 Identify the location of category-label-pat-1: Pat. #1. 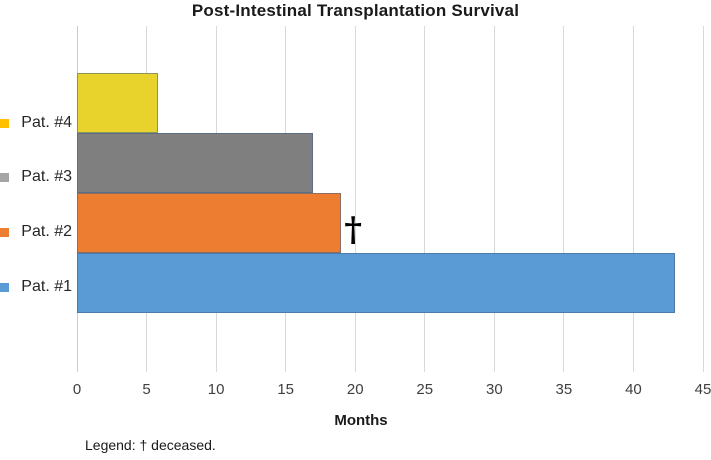
(36, 287).